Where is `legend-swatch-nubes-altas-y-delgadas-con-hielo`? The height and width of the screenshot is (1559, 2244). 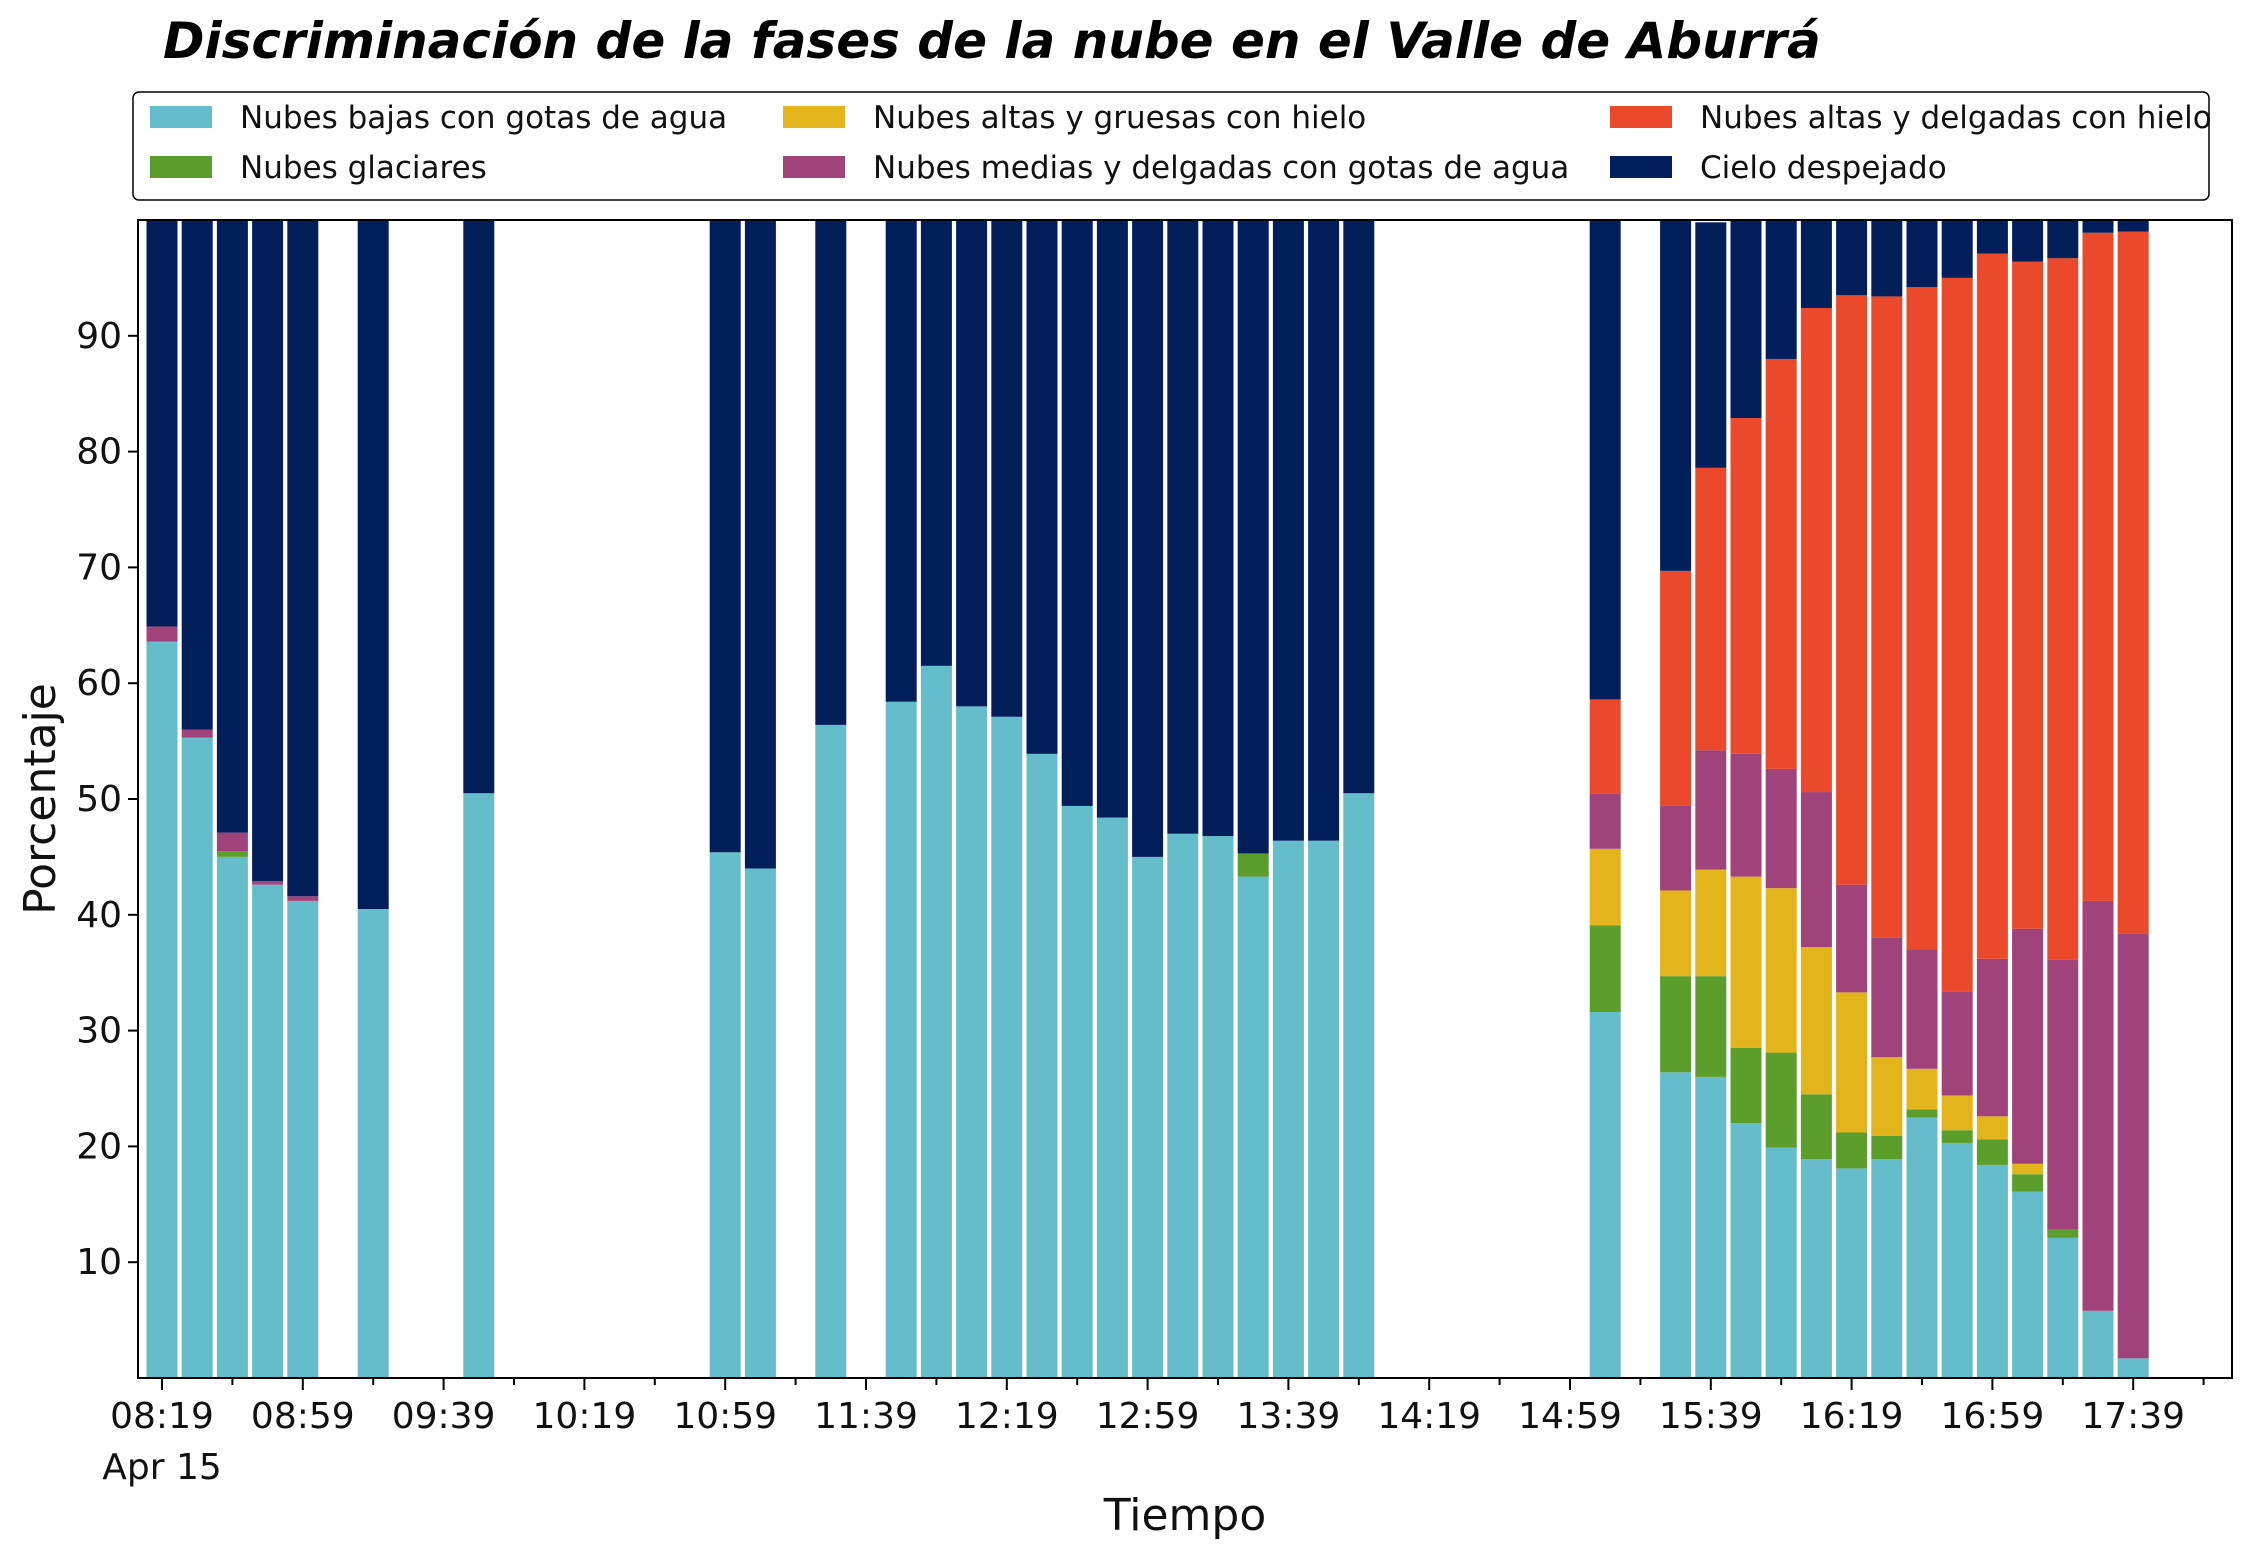 legend-swatch-nubes-altas-y-delgadas-con-hielo is located at coordinates (1641, 117).